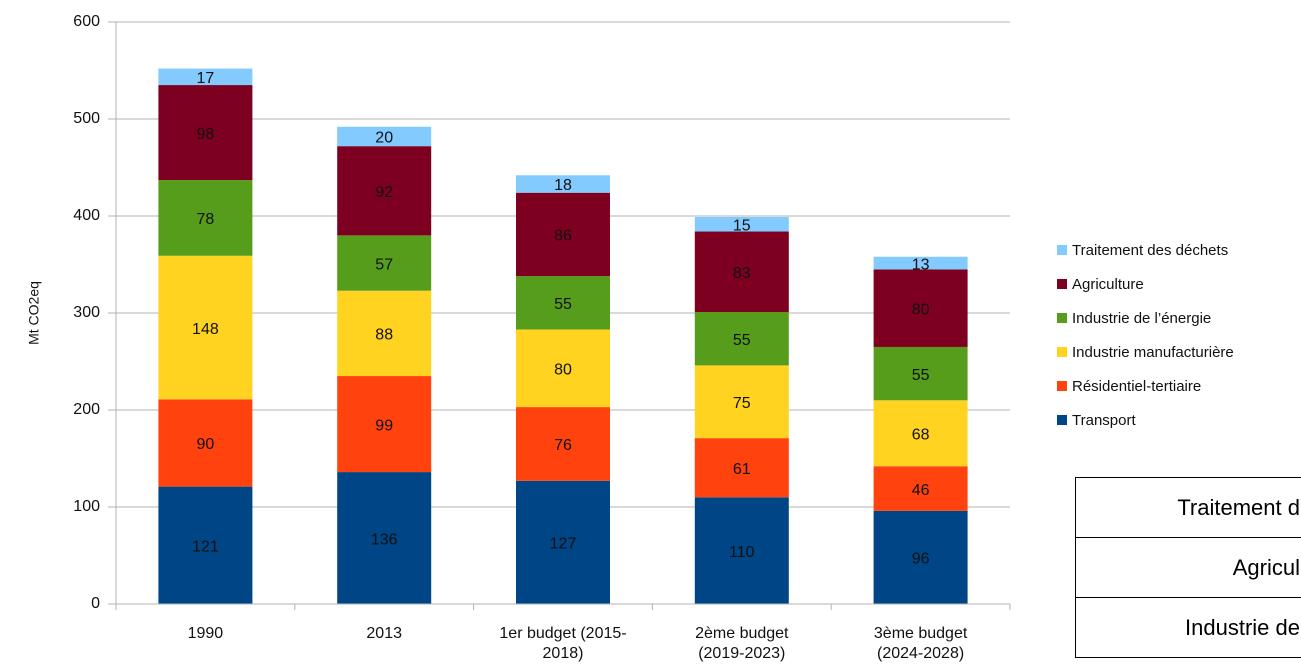 Image resolution: width=1301 pixels, height=670 pixels. What do you see at coordinates (384, 633) in the screenshot?
I see `x-tick-label: 2013` at bounding box center [384, 633].